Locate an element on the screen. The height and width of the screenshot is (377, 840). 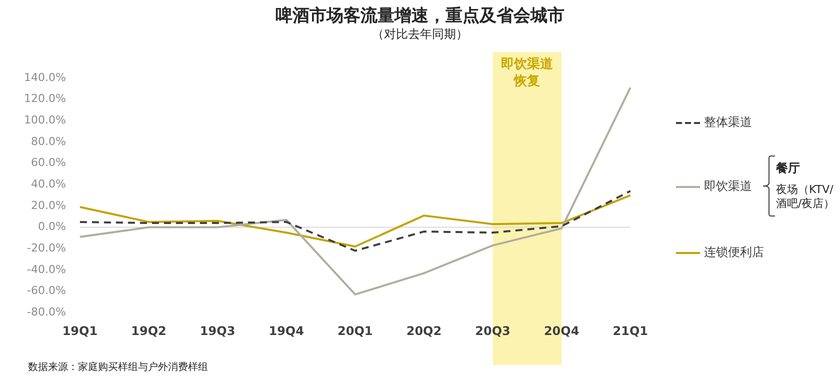
y-tick-label: -40.0% is located at coordinates (46, 269).